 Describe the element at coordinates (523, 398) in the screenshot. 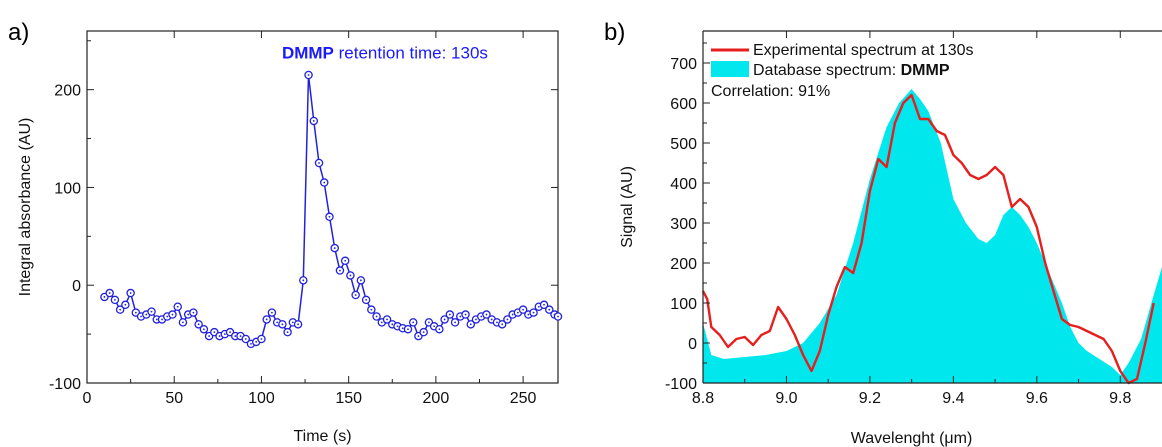

I see `panel-a-x-tick-label: 250` at that location.